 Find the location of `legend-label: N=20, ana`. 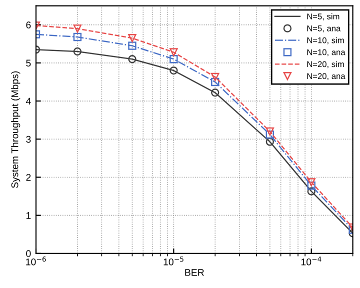

legend-label: N=20, ana is located at coordinates (326, 76).